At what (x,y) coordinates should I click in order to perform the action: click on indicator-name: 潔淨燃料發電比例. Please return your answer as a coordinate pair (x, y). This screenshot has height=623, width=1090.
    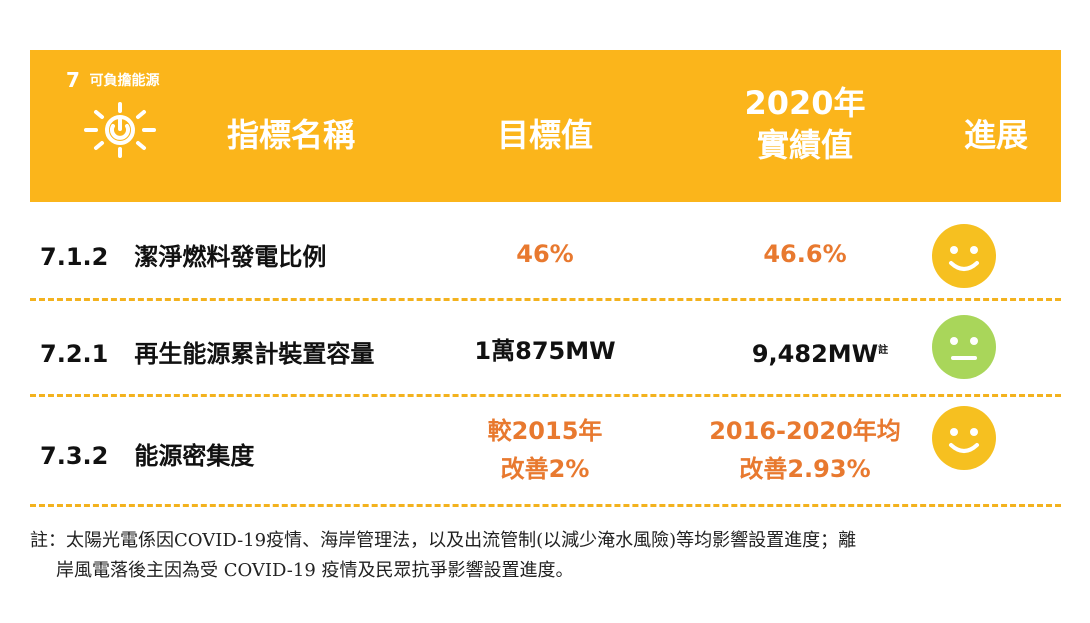
    Looking at the image, I should click on (230, 257).